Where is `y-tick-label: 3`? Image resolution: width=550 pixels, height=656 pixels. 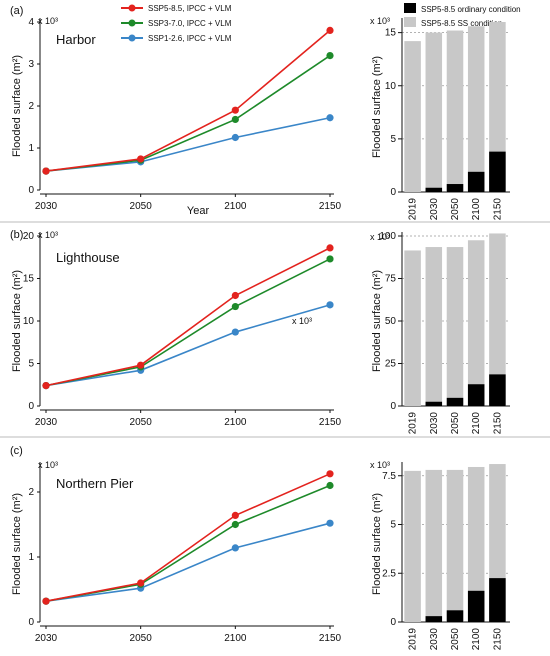 y-tick-label: 3 is located at coordinates (31, 64).